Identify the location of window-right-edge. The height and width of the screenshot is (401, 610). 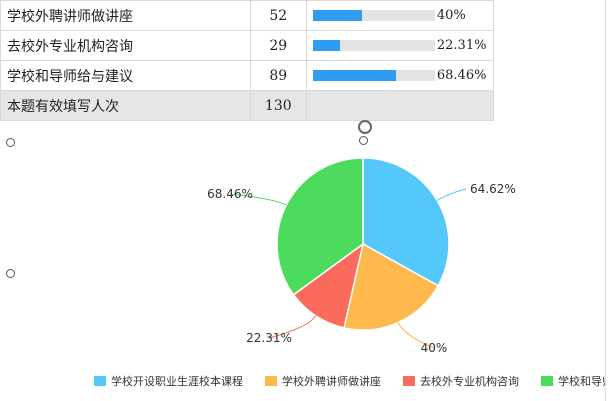
(607, 200).